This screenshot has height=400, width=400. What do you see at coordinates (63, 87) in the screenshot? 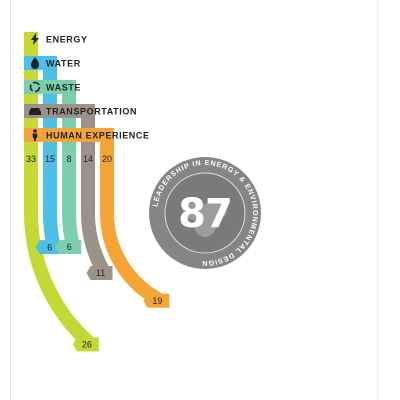
I see `band-label-waste: WASTE` at bounding box center [63, 87].